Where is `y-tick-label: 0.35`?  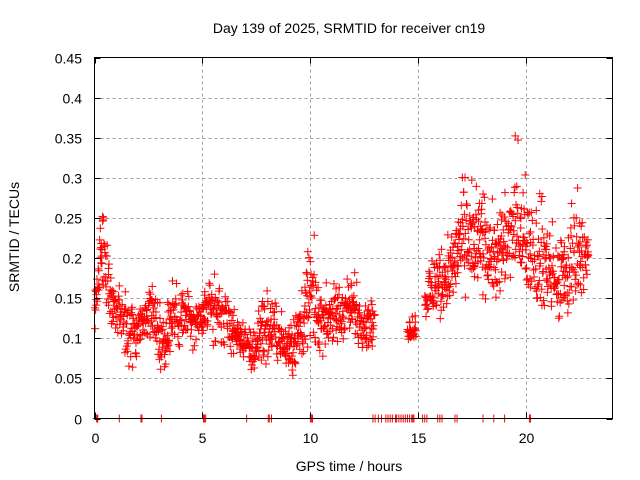 y-tick-label: 0.35 is located at coordinates (68, 139).